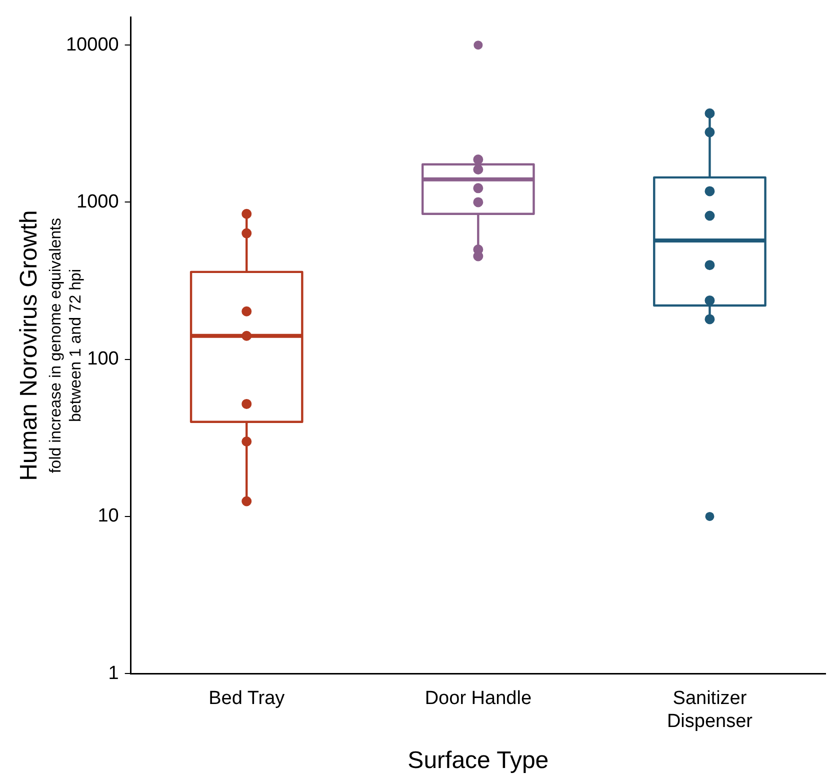  Describe the element at coordinates (108, 516) in the screenshot. I see `y-tick-label: 10` at that location.